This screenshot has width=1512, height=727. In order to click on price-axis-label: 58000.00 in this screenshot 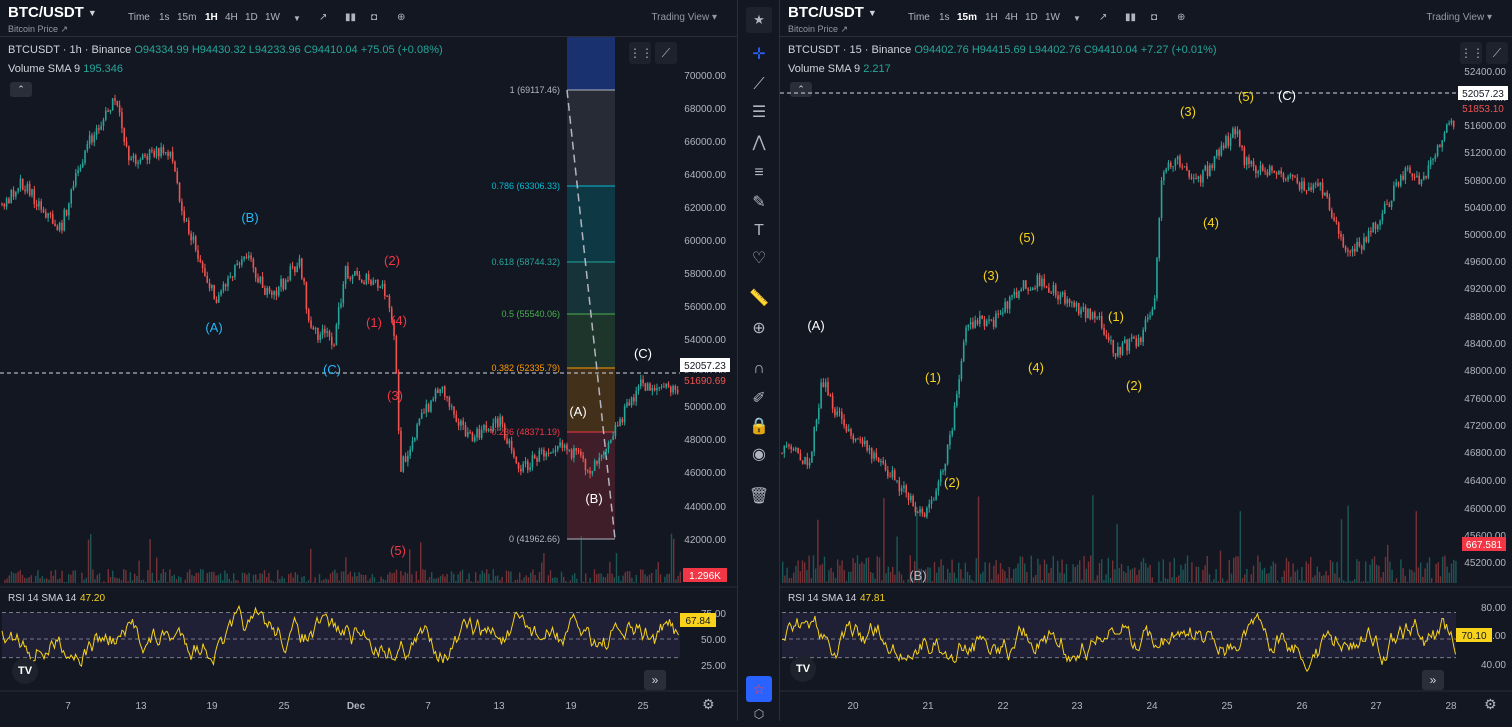, I will do `click(705, 274)`.